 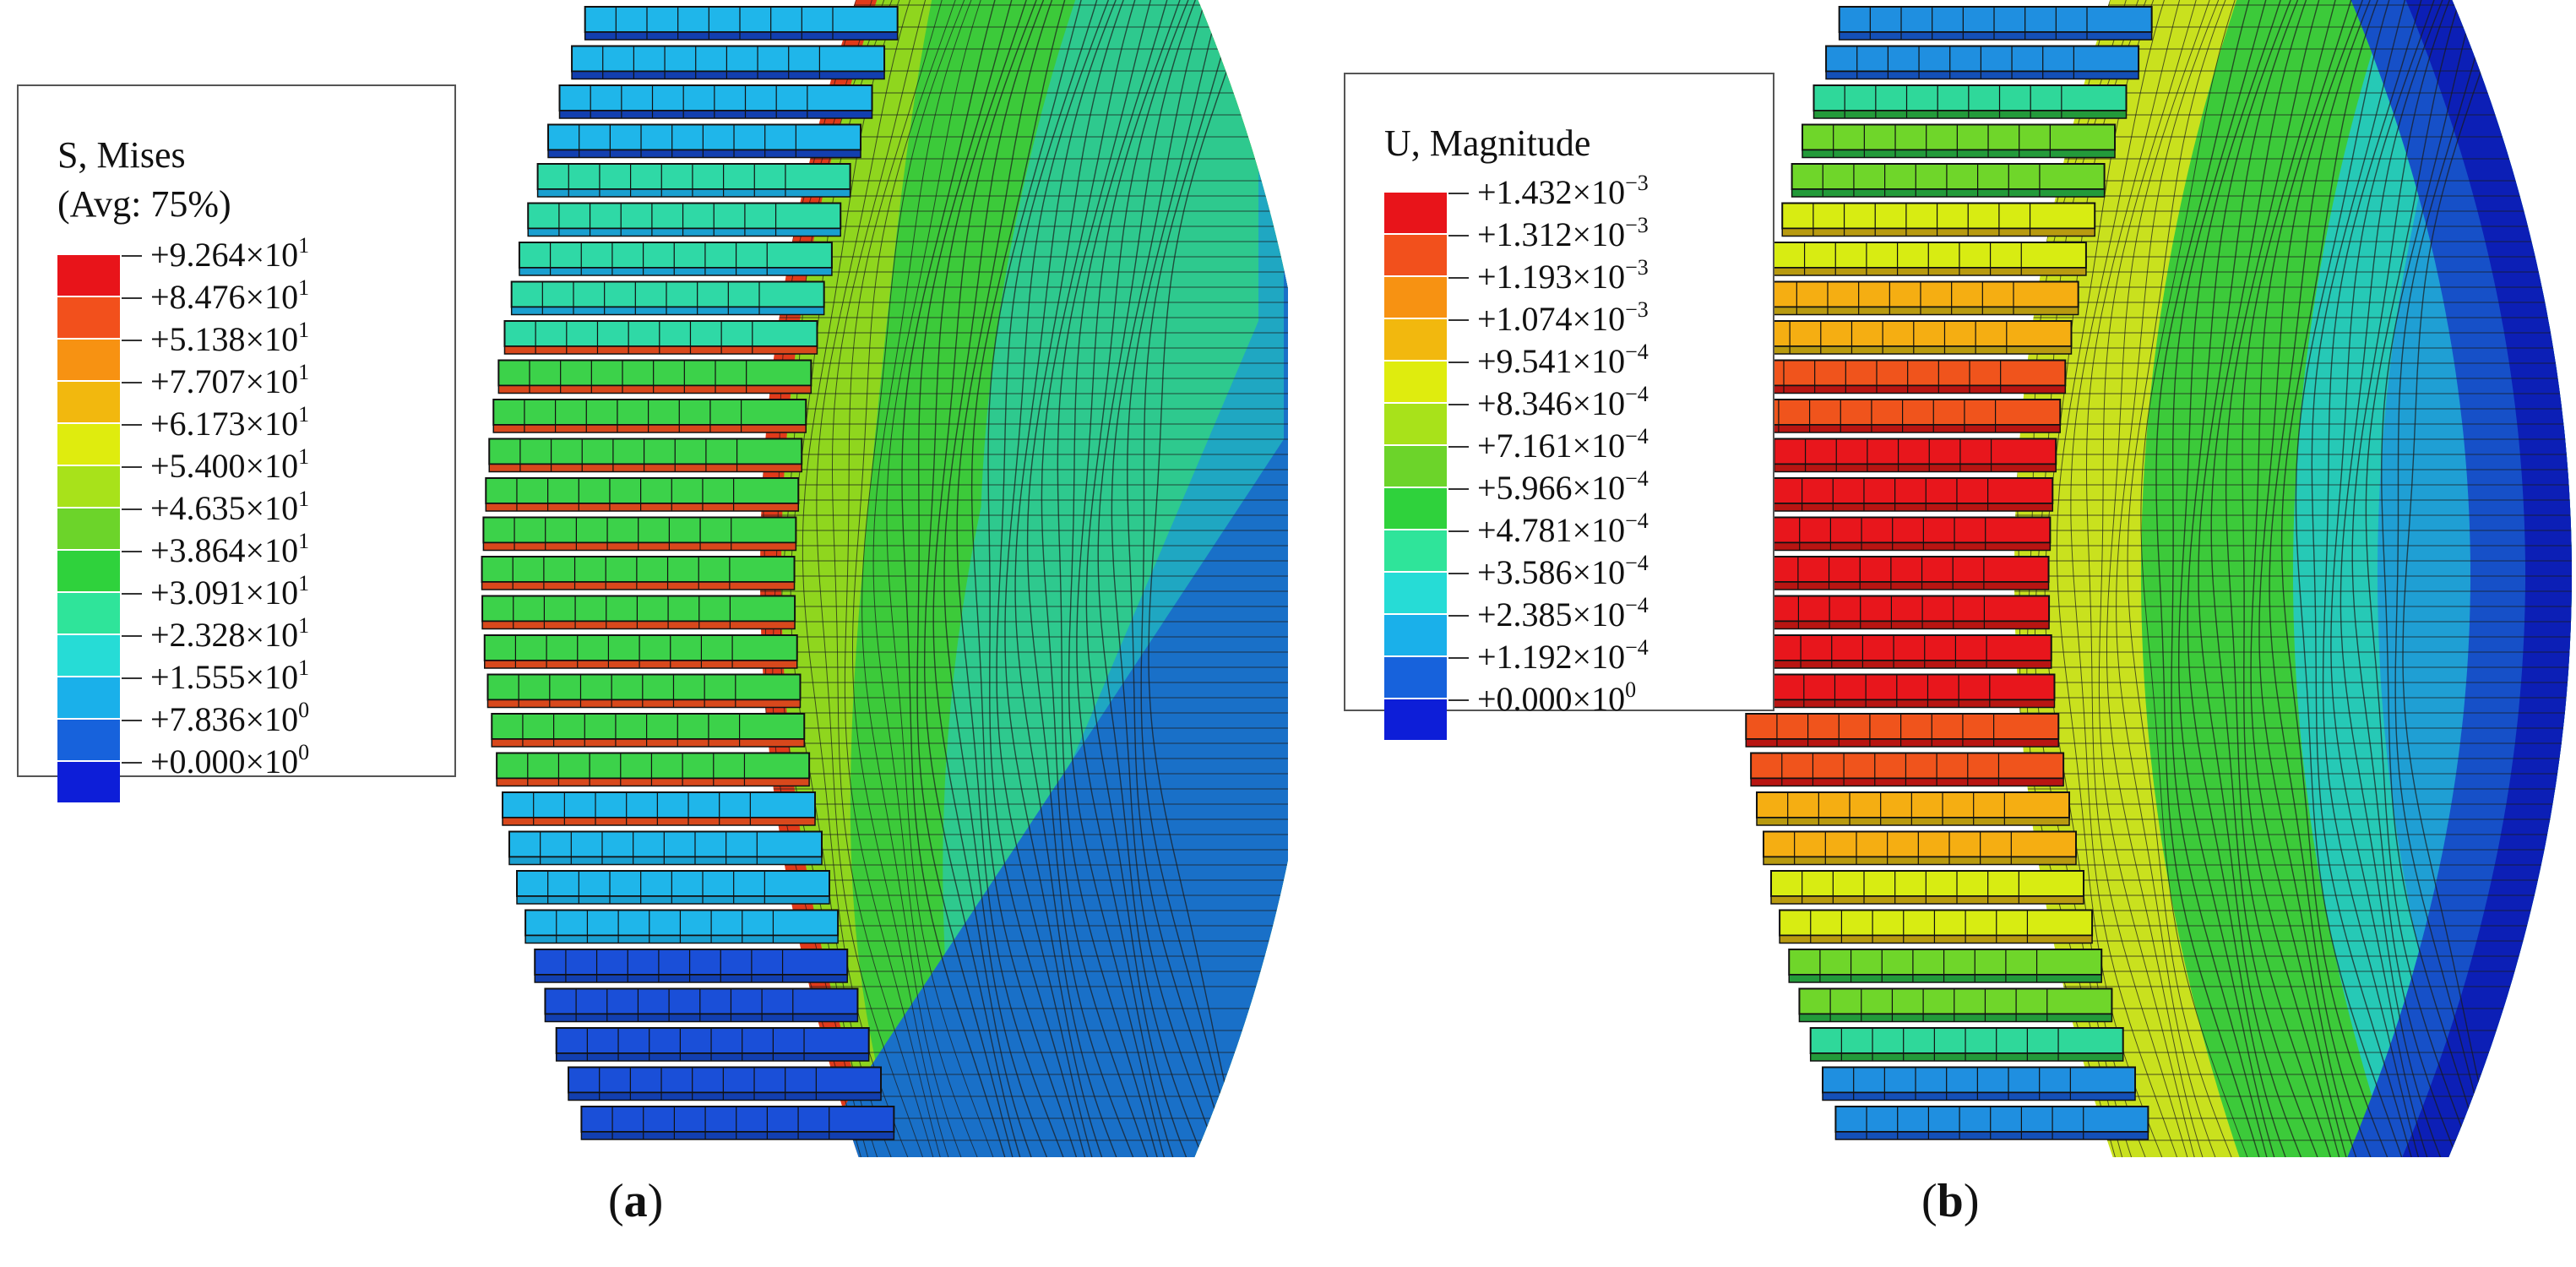 What do you see at coordinates (1563, 444) in the screenshot?
I see `legend-value-label: +7.161×10−4` at bounding box center [1563, 444].